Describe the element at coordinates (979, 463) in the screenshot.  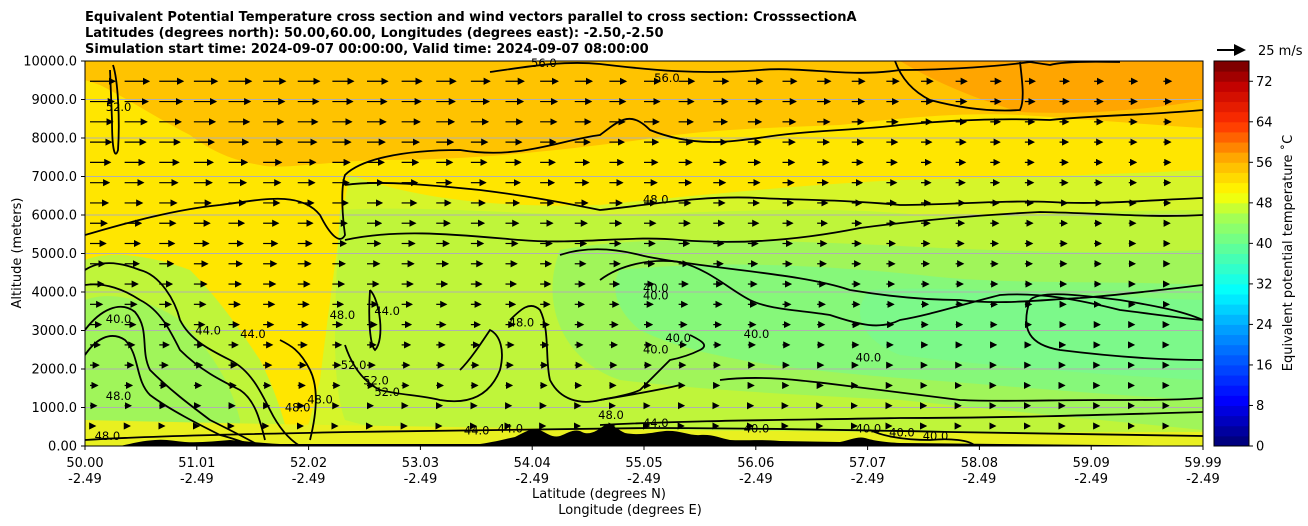
I see `x-tick-label-lat: 58.08` at that location.